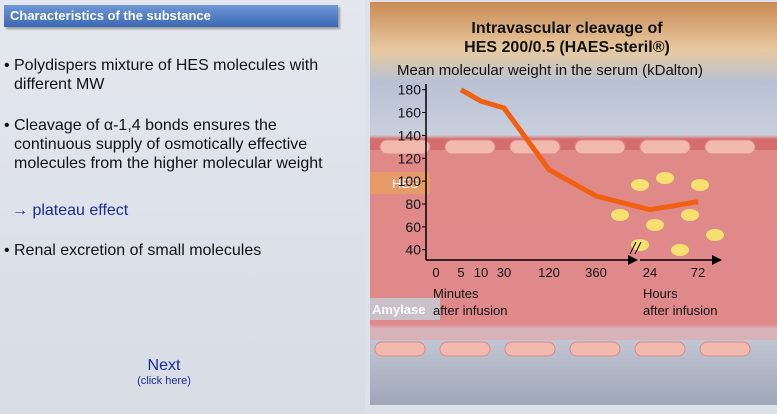 This screenshot has height=414, width=777. Describe the element at coordinates (667, 214) in the screenshot. I see `molecules` at that location.